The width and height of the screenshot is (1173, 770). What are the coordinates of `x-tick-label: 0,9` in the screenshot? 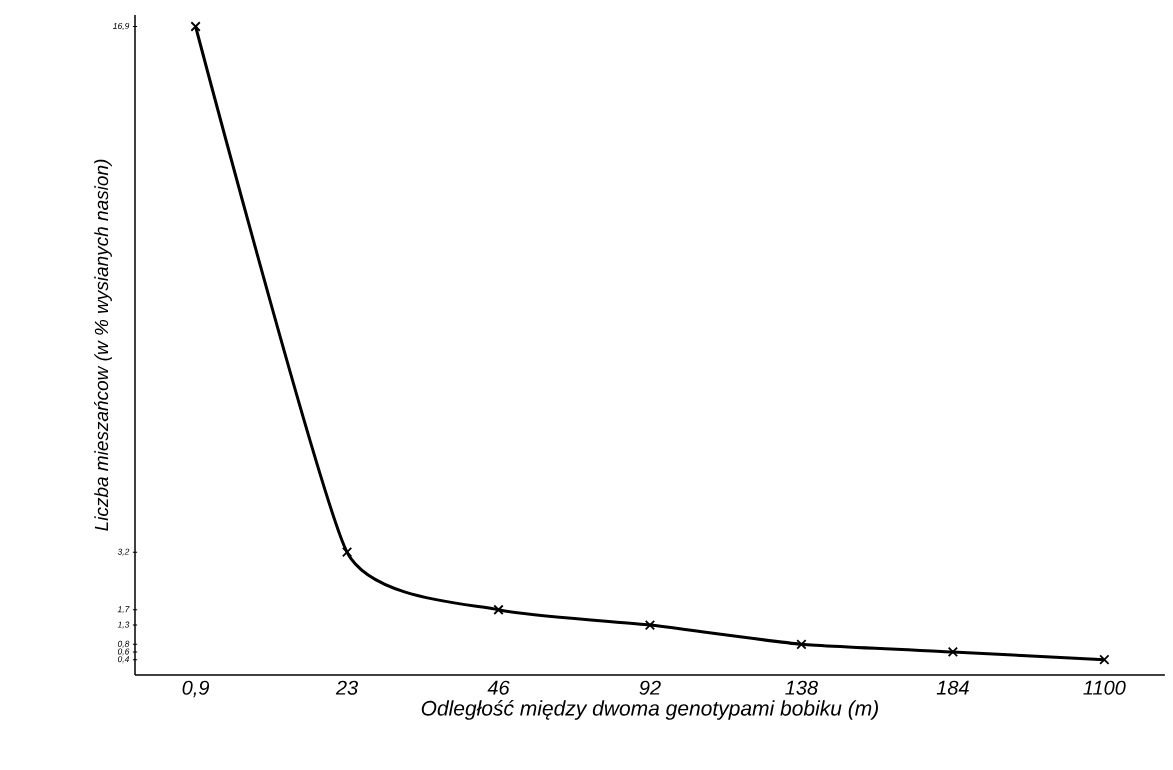 It's located at (196, 689).